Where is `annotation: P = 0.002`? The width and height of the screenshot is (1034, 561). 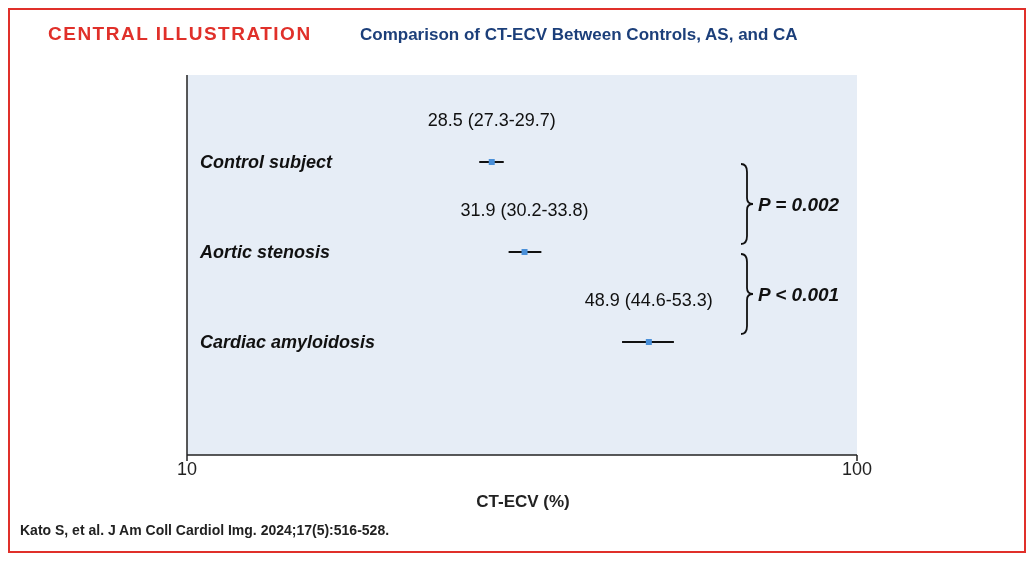 annotation: P = 0.002 is located at coordinates (799, 204).